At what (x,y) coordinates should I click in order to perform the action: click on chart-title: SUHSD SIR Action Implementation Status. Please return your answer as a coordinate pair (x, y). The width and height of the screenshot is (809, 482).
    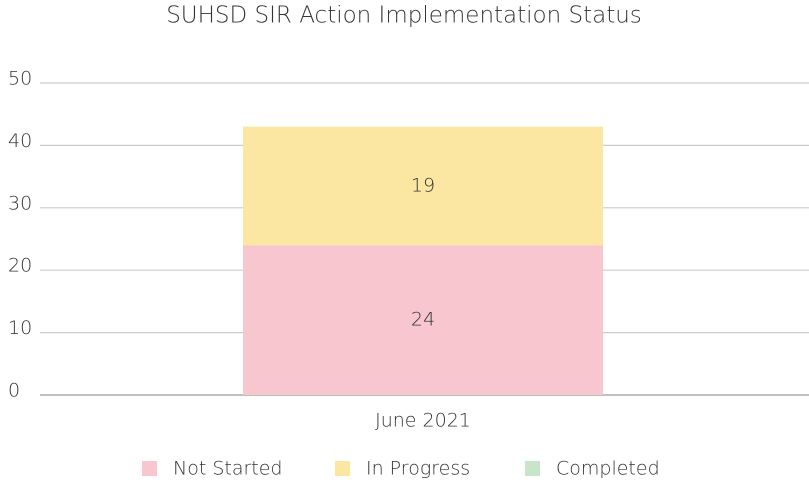
    Looking at the image, I should click on (404, 16).